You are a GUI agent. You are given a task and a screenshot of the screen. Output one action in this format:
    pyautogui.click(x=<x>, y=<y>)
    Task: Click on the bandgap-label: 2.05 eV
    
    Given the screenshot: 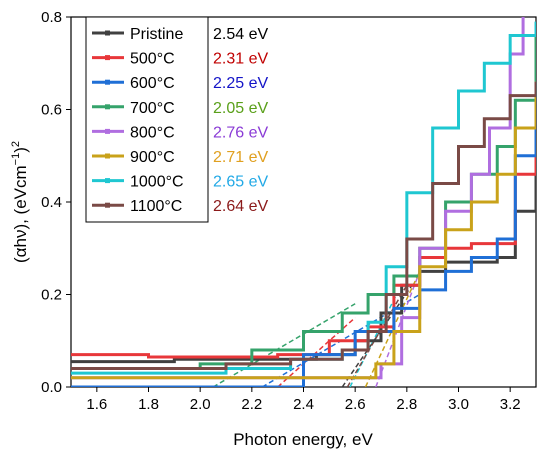 What is the action you would take?
    pyautogui.click(x=240, y=108)
    